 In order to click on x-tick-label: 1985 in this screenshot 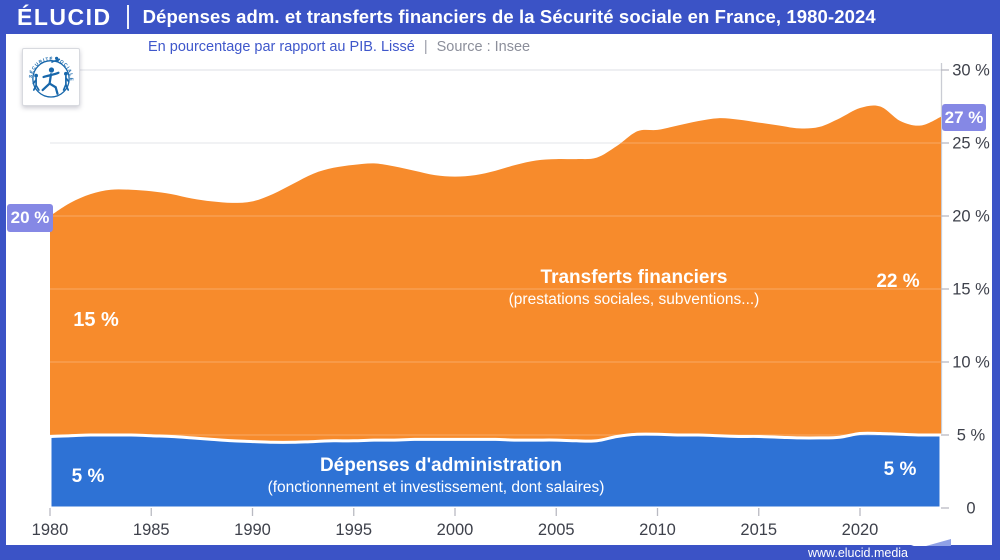, I will do `click(151, 530)`.